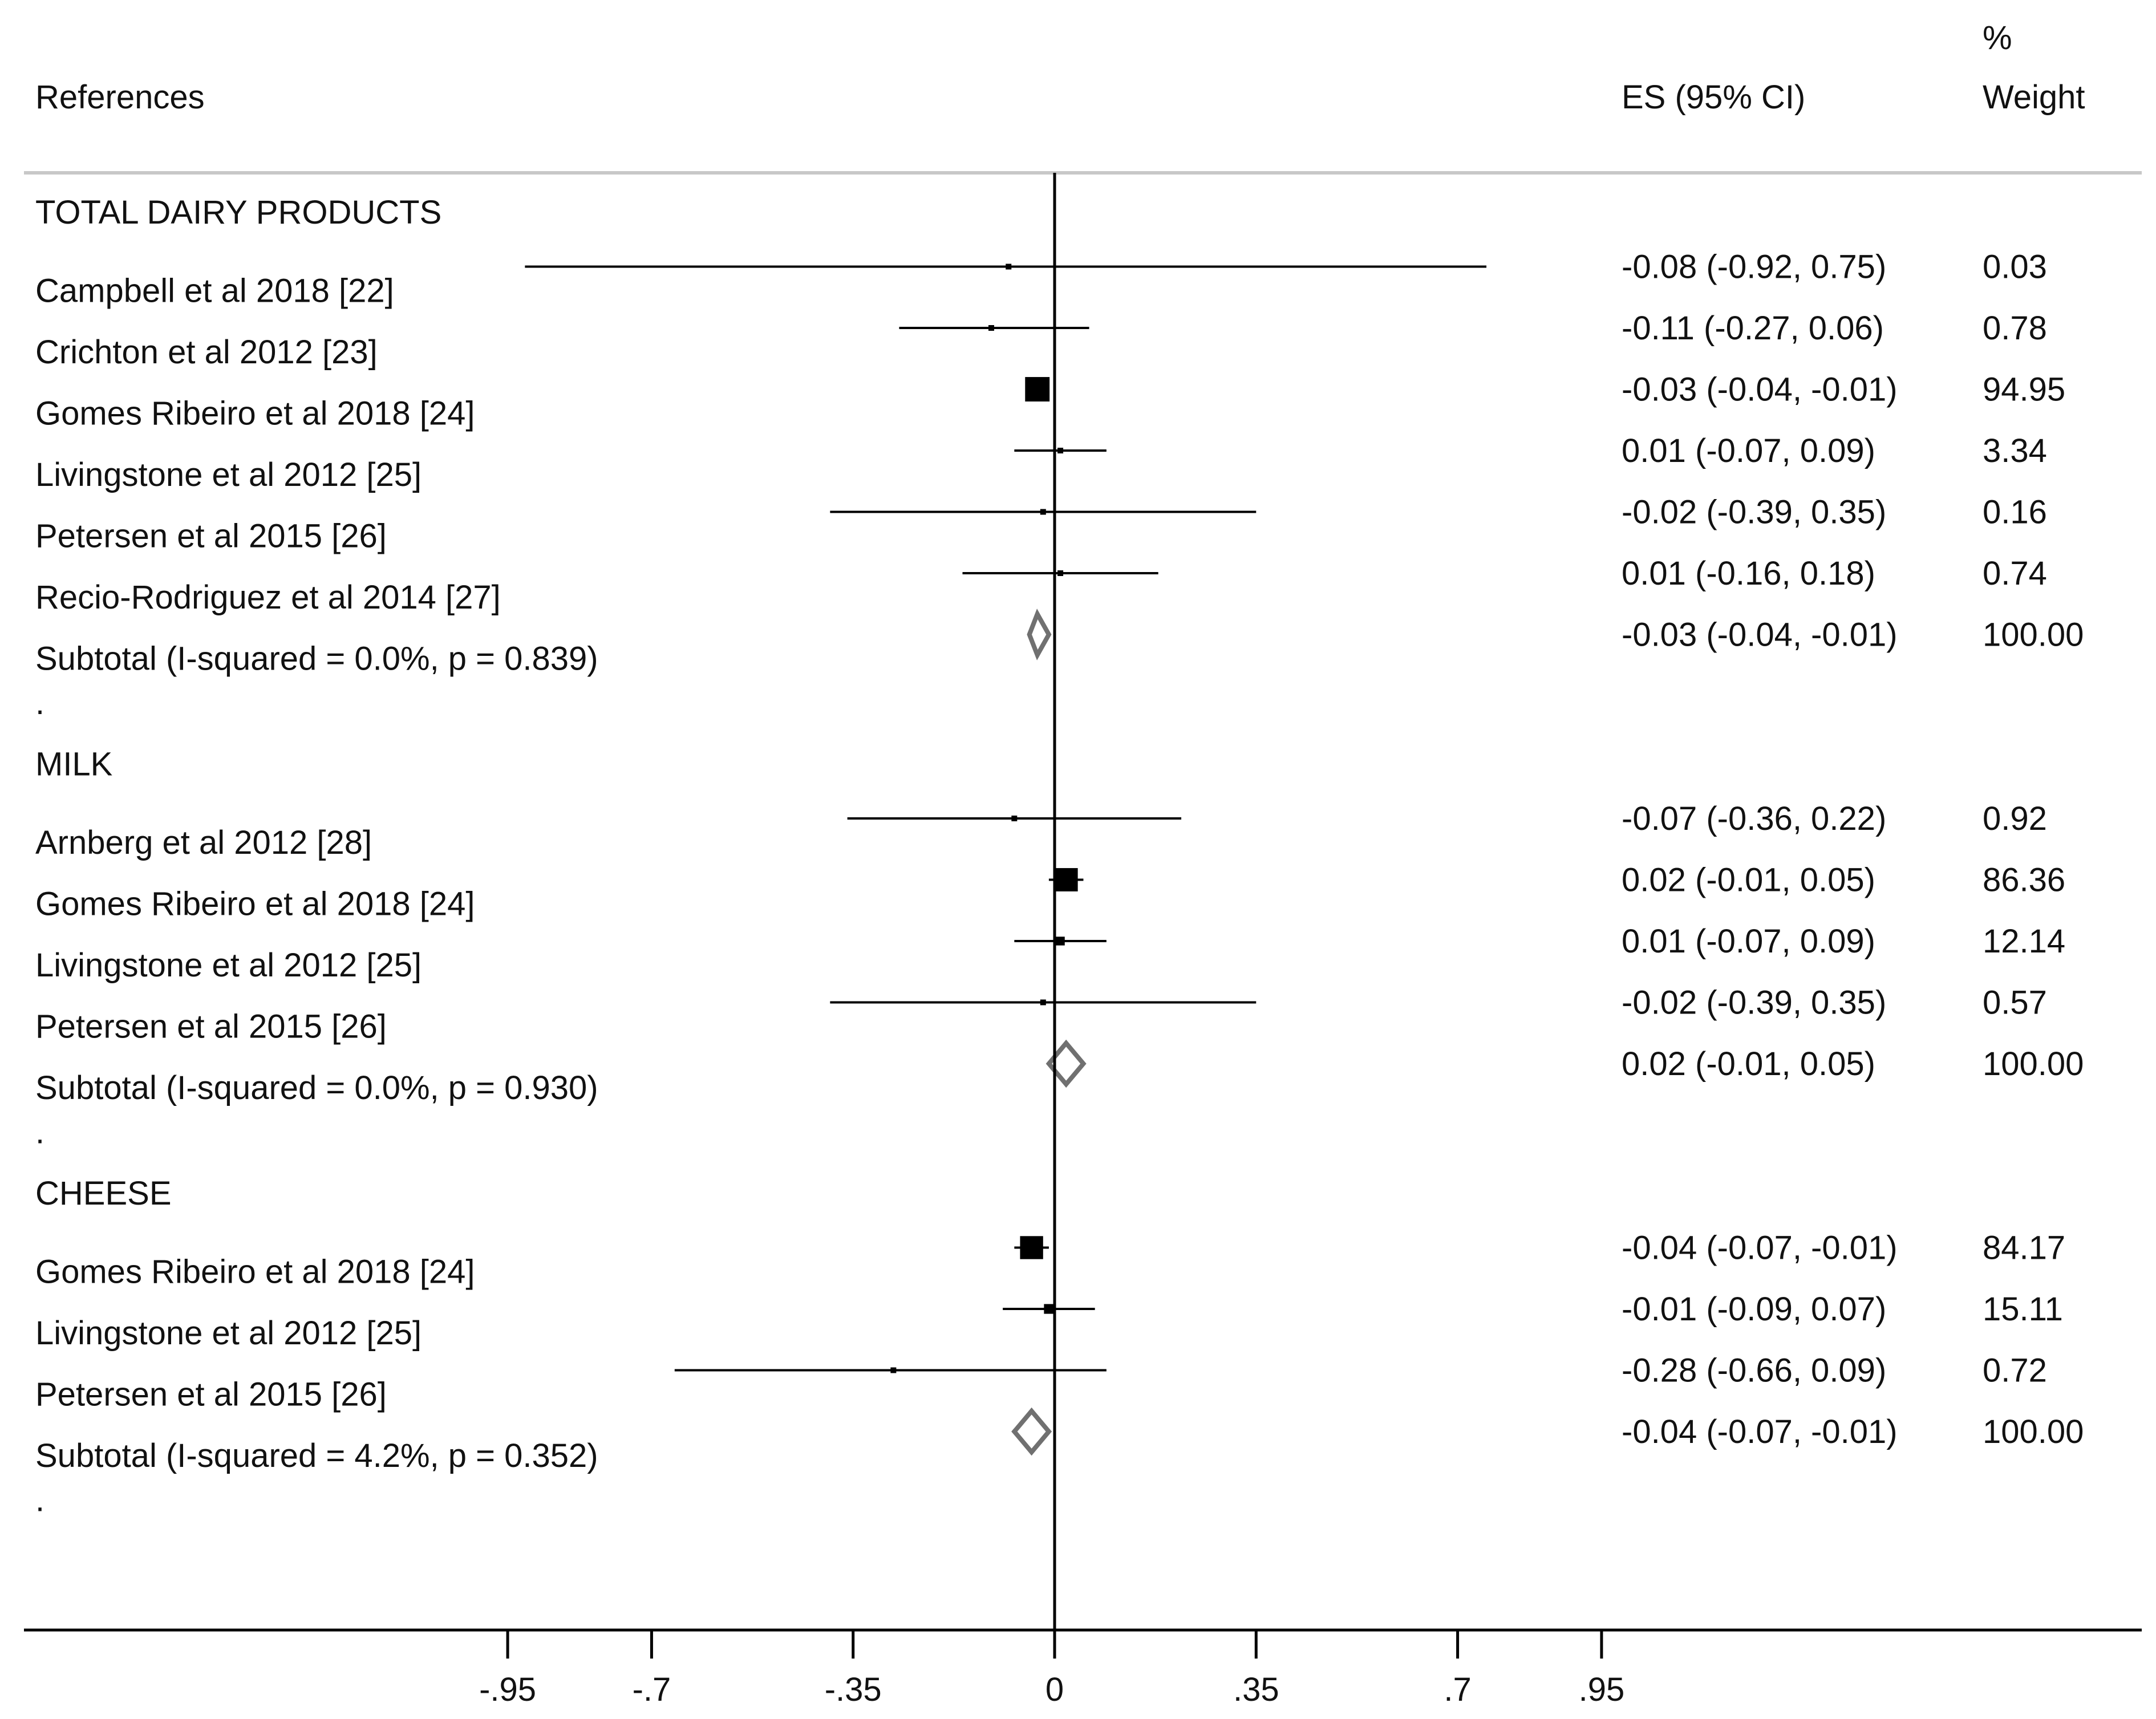 This screenshot has width=2156, height=1719. What do you see at coordinates (508, 1689) in the screenshot?
I see `x-tick-label: -.95` at bounding box center [508, 1689].